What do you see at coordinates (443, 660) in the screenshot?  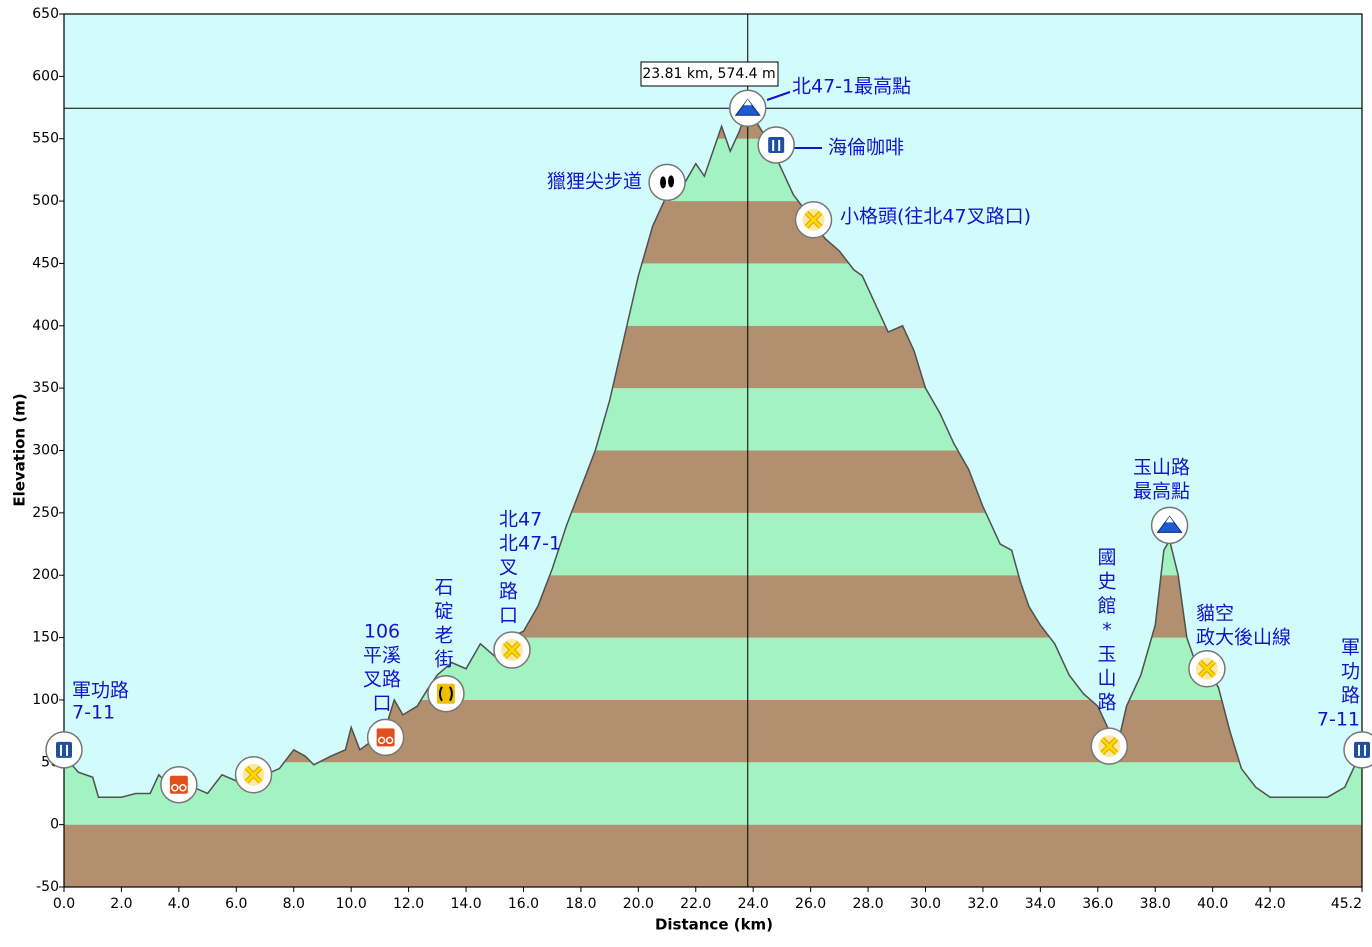 I see `waypoint-label: 街` at bounding box center [443, 660].